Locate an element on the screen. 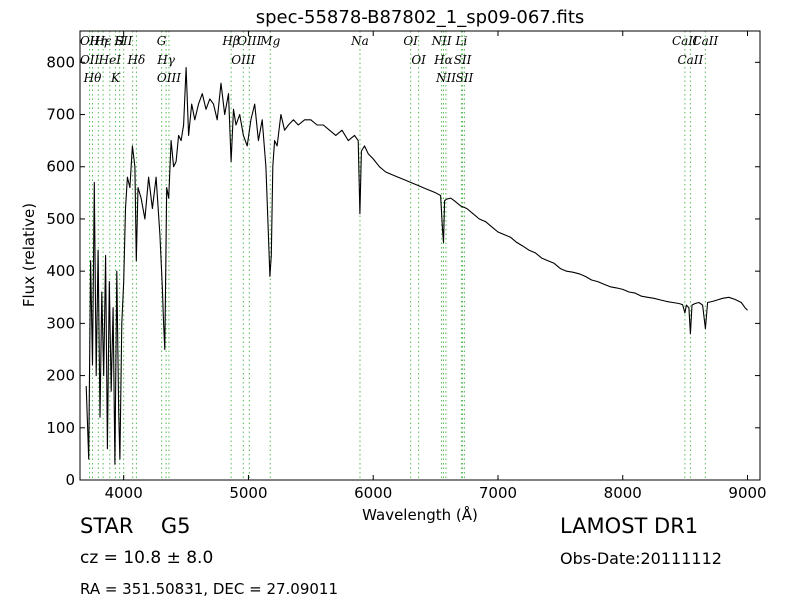 Image resolution: width=800 pixels, height=600 pixels. y-tick-label: 100 is located at coordinates (60, 428).